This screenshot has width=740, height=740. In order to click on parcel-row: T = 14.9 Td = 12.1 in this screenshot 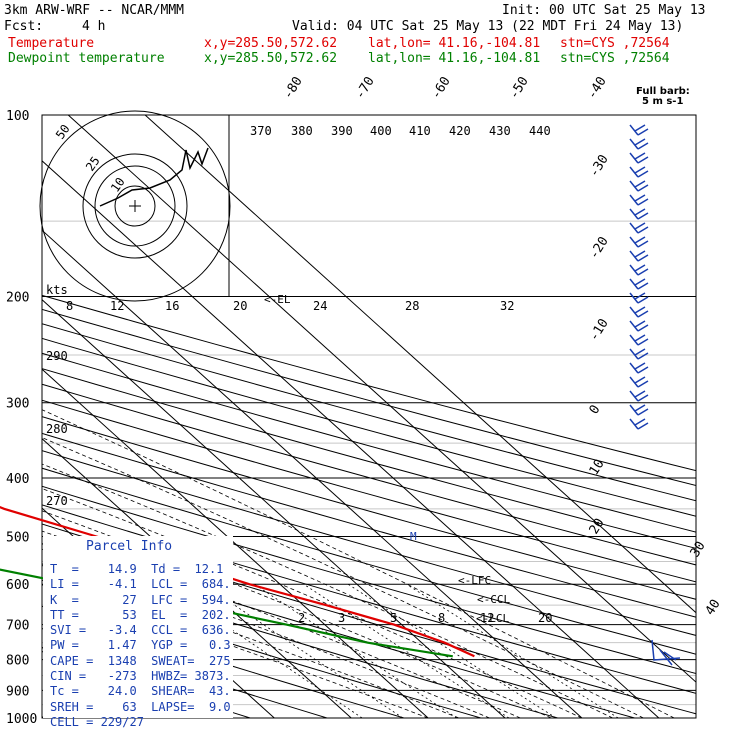, I will do `click(137, 569)`.